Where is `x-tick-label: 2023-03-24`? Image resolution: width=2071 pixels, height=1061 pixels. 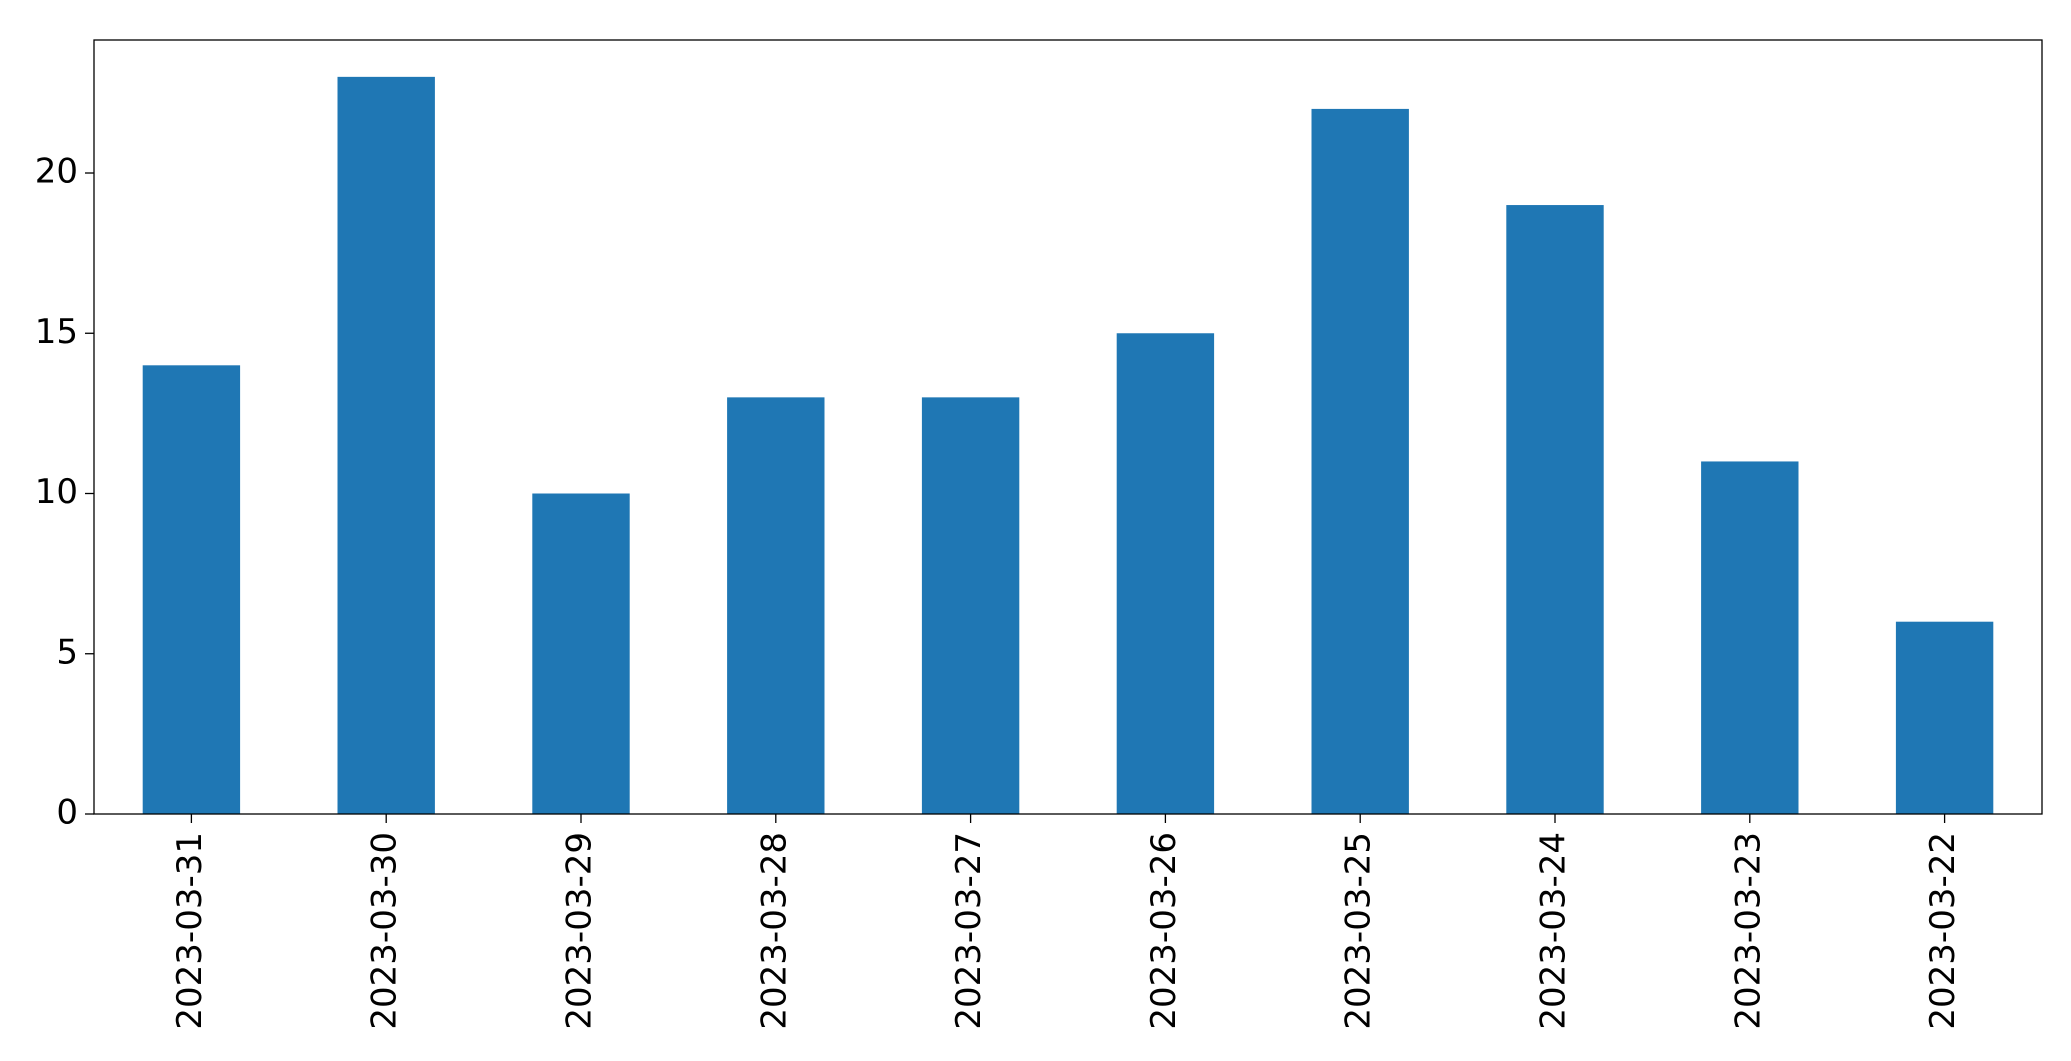 x-tick-label: 2023-03-24 is located at coordinates (1554, 931).